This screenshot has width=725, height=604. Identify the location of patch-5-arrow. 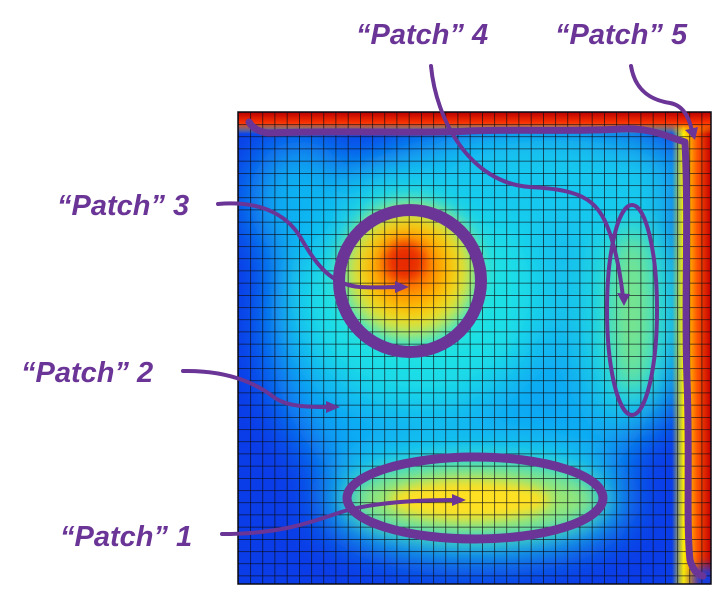
(662, 100).